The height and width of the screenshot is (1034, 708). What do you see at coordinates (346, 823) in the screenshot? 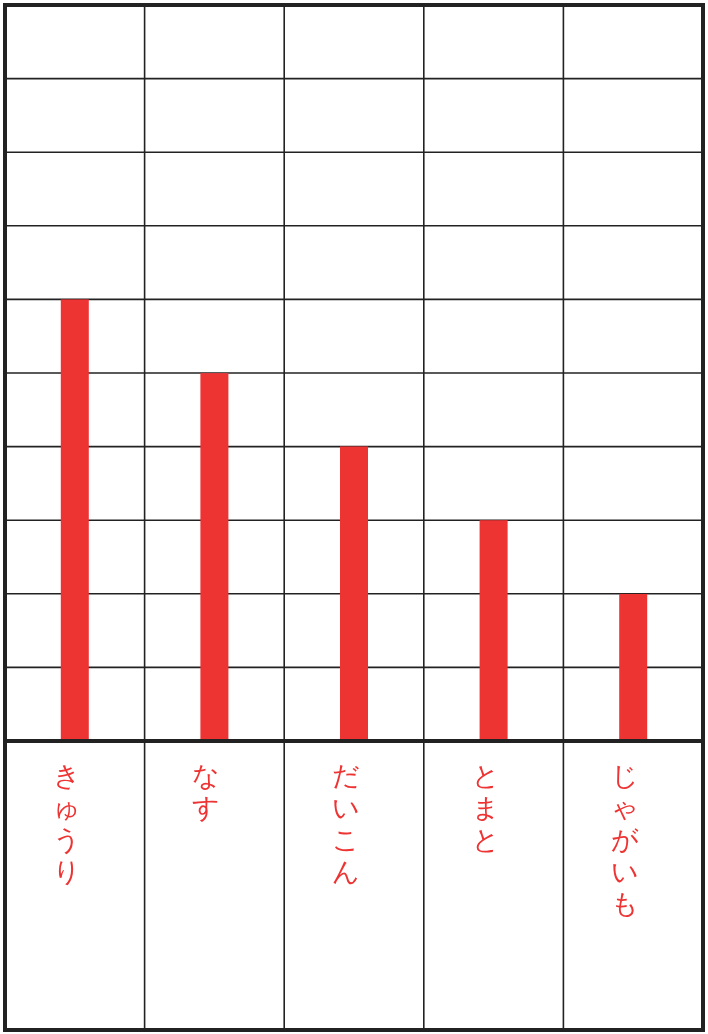
I see `x-tick-label: だいこん` at bounding box center [346, 823].